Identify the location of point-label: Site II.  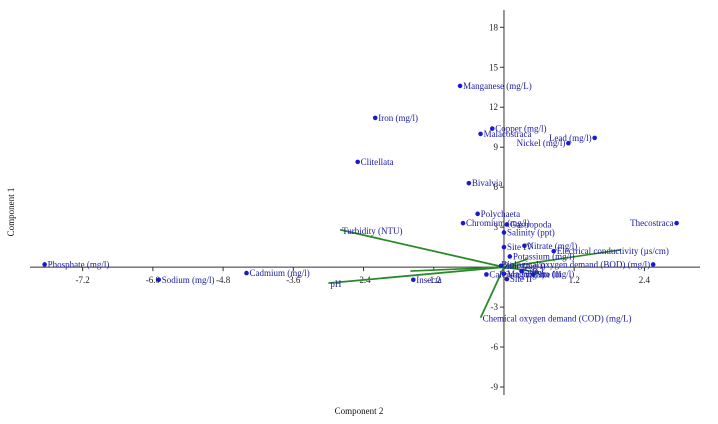
(521, 279).